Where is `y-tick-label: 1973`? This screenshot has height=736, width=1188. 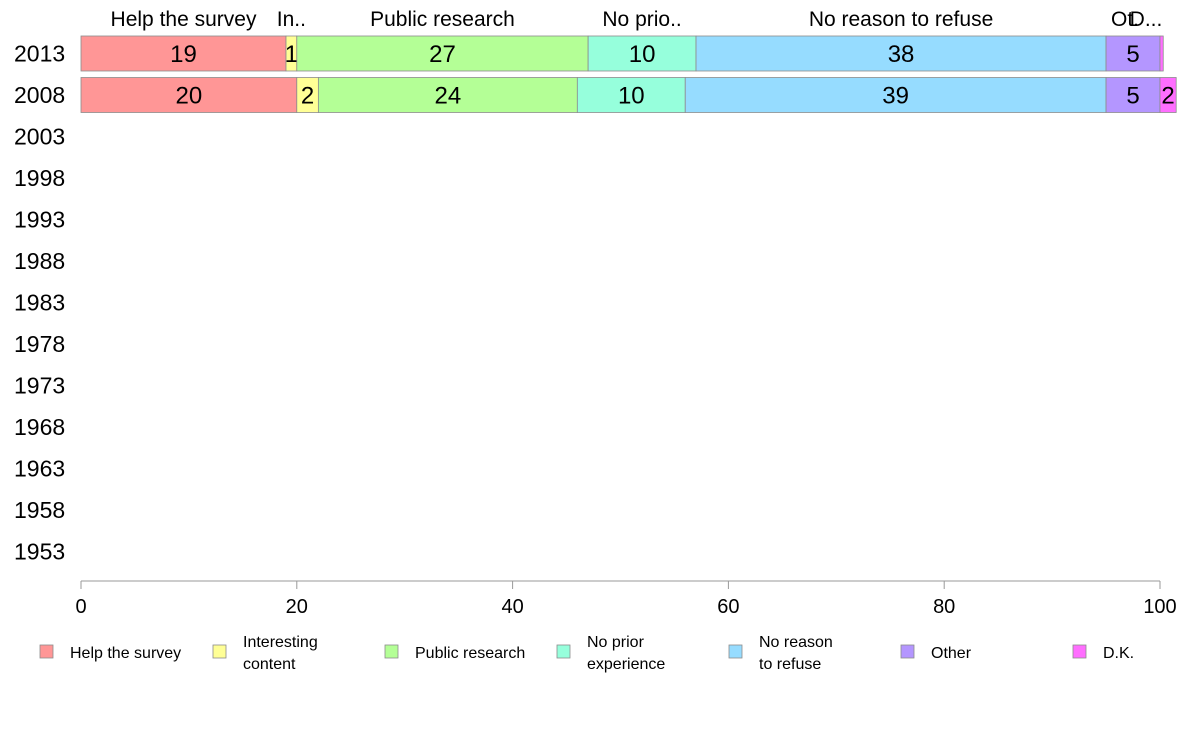 y-tick-label: 1973 is located at coordinates (39, 386).